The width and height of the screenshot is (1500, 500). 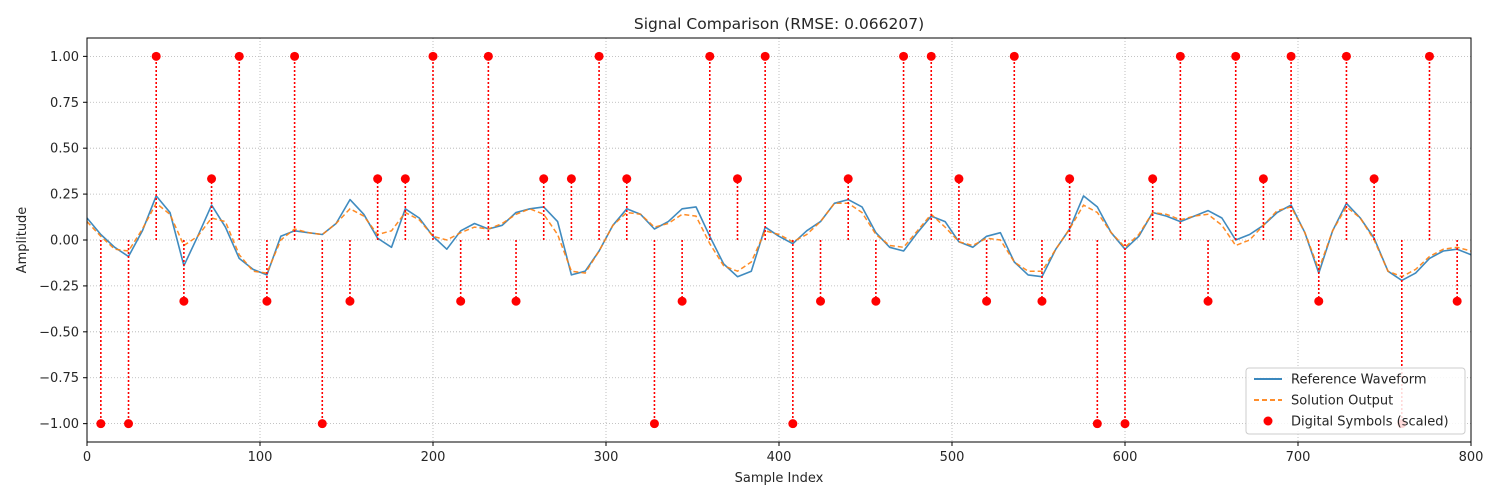 I want to click on legend-entry-reference: Reference Waveform, so click(x=1359, y=380).